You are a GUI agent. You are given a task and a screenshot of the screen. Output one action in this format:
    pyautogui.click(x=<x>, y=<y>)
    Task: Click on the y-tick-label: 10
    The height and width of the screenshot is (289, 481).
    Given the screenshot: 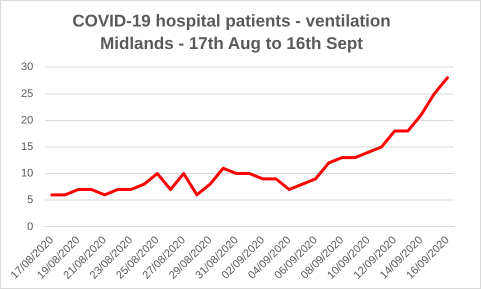 What is the action you would take?
    pyautogui.click(x=27, y=174)
    